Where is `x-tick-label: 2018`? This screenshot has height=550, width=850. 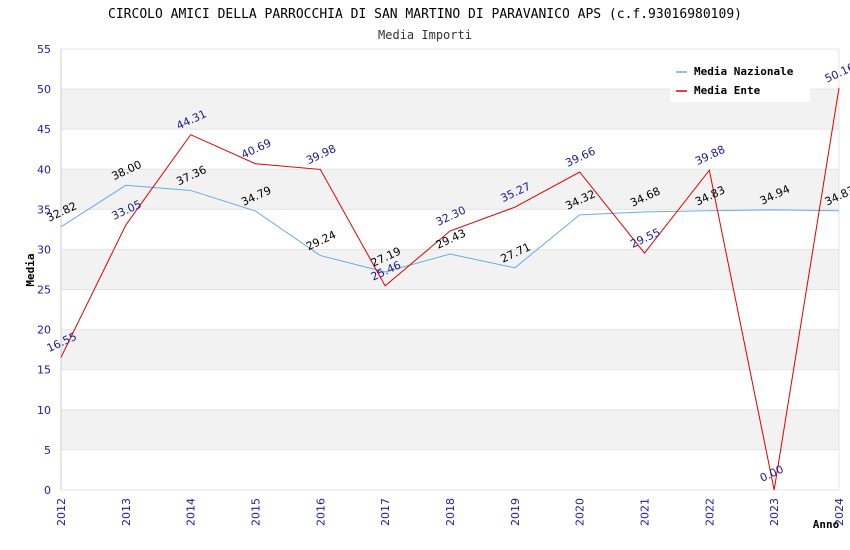 x-tick-label: 2018 is located at coordinates (450, 512).